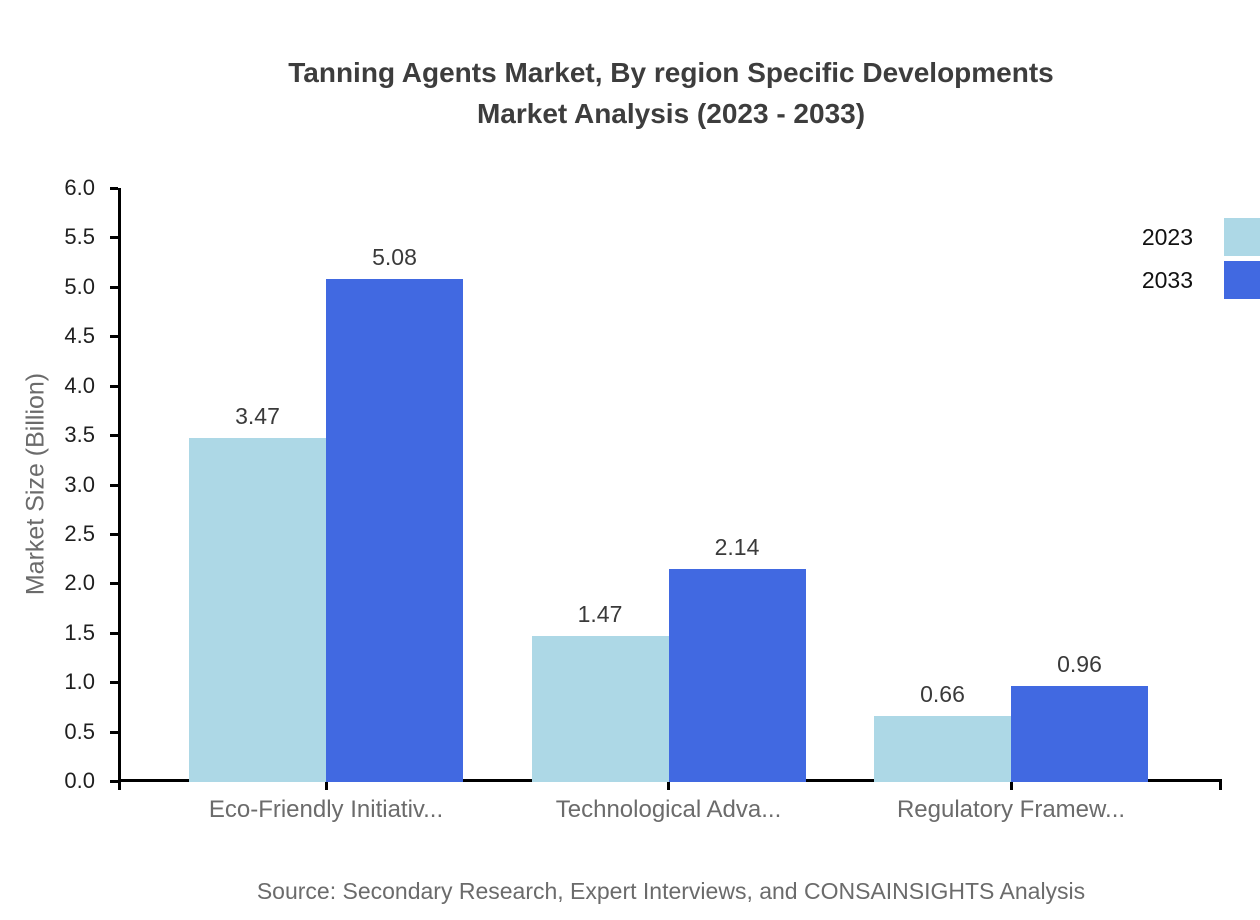 The width and height of the screenshot is (1260, 920). What do you see at coordinates (119, 486) in the screenshot?
I see `y-axis-line` at bounding box center [119, 486].